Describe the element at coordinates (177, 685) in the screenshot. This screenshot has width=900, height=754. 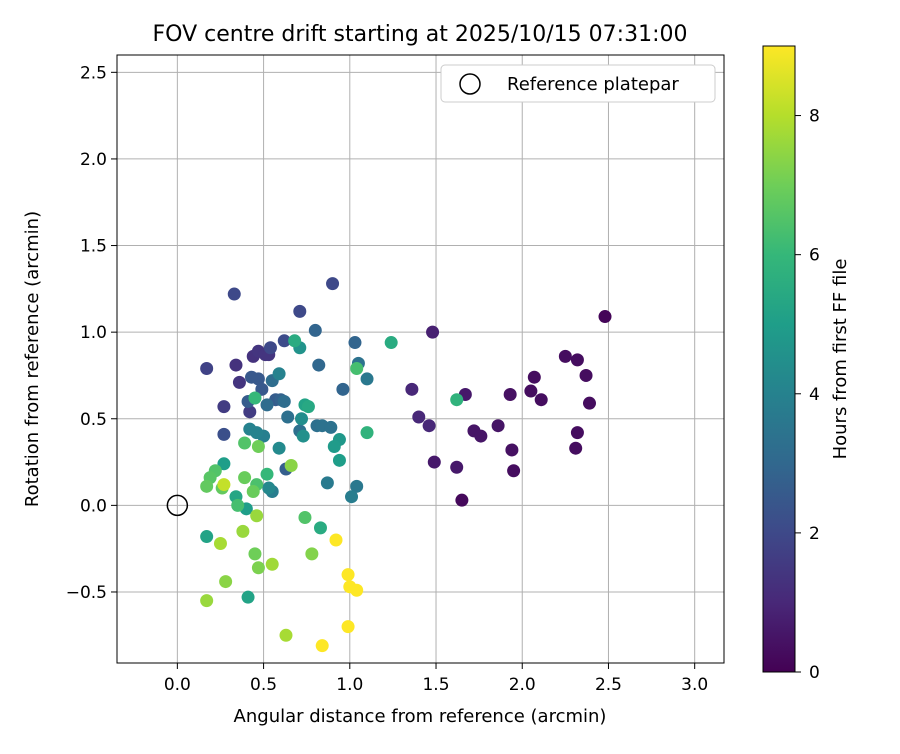
I see `x-tick-label: 0.0` at that location.